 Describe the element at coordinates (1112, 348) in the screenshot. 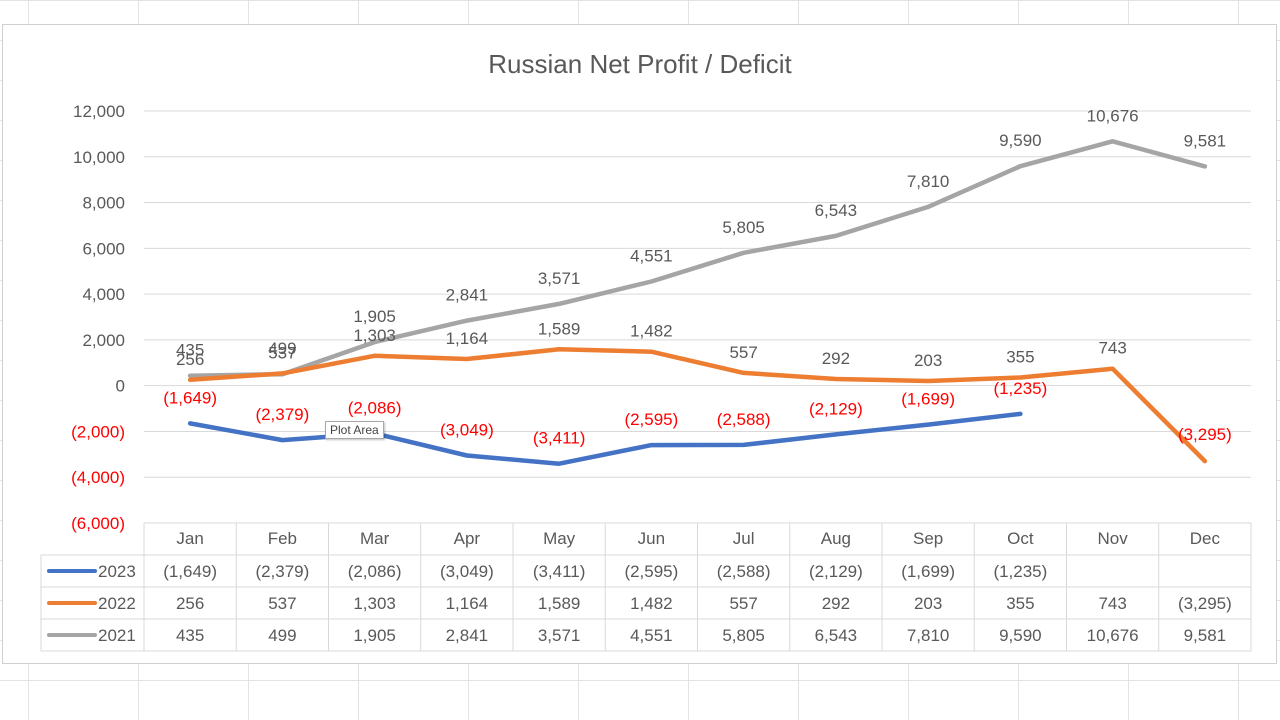

I see `data-label: 743` at that location.